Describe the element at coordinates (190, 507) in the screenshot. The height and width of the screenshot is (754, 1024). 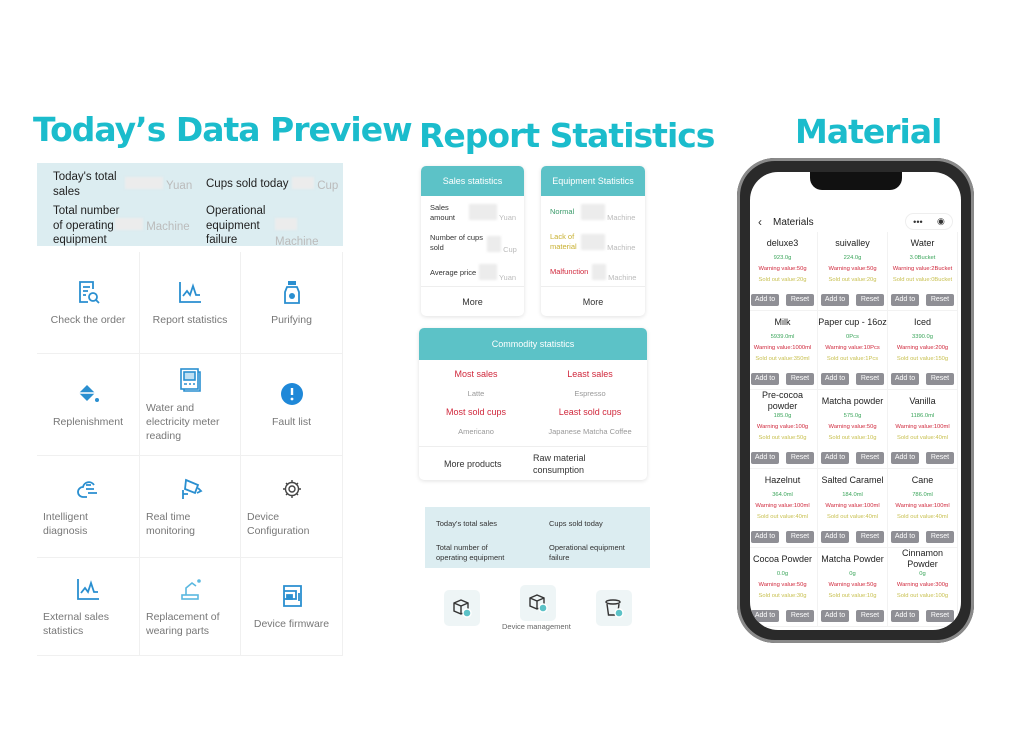
I see `menu-item-real-time-monitoring: Real time monitoring` at that location.